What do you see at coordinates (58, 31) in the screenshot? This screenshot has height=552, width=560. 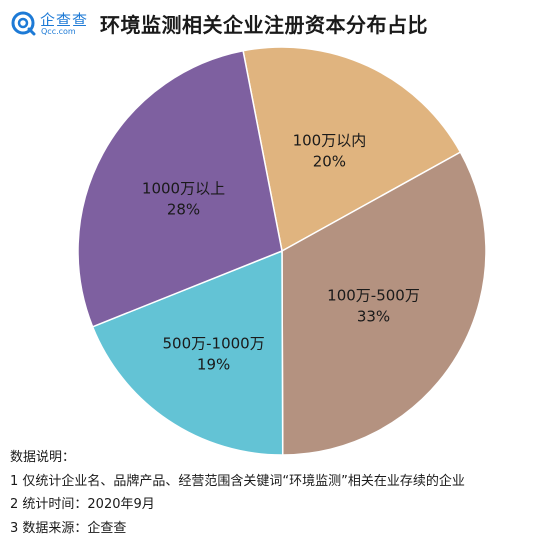 I see `logo-subtext: Qcc.com` at bounding box center [58, 31].